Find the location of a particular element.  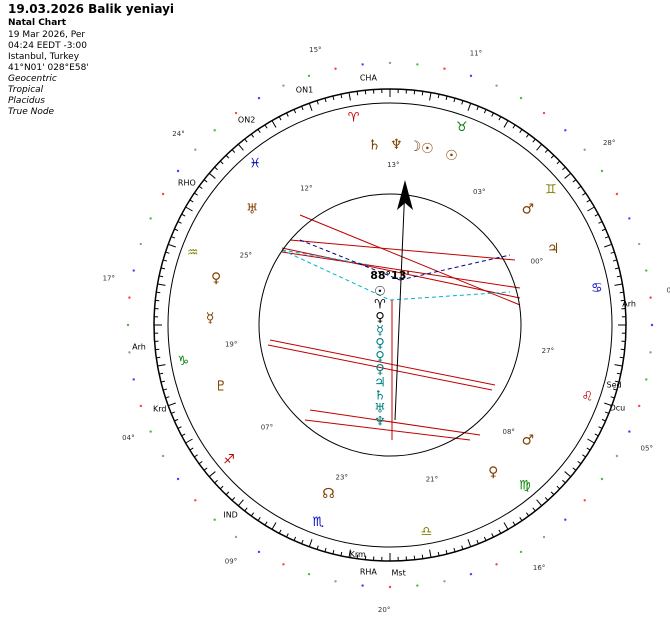

point-label: IND is located at coordinates (230, 514).